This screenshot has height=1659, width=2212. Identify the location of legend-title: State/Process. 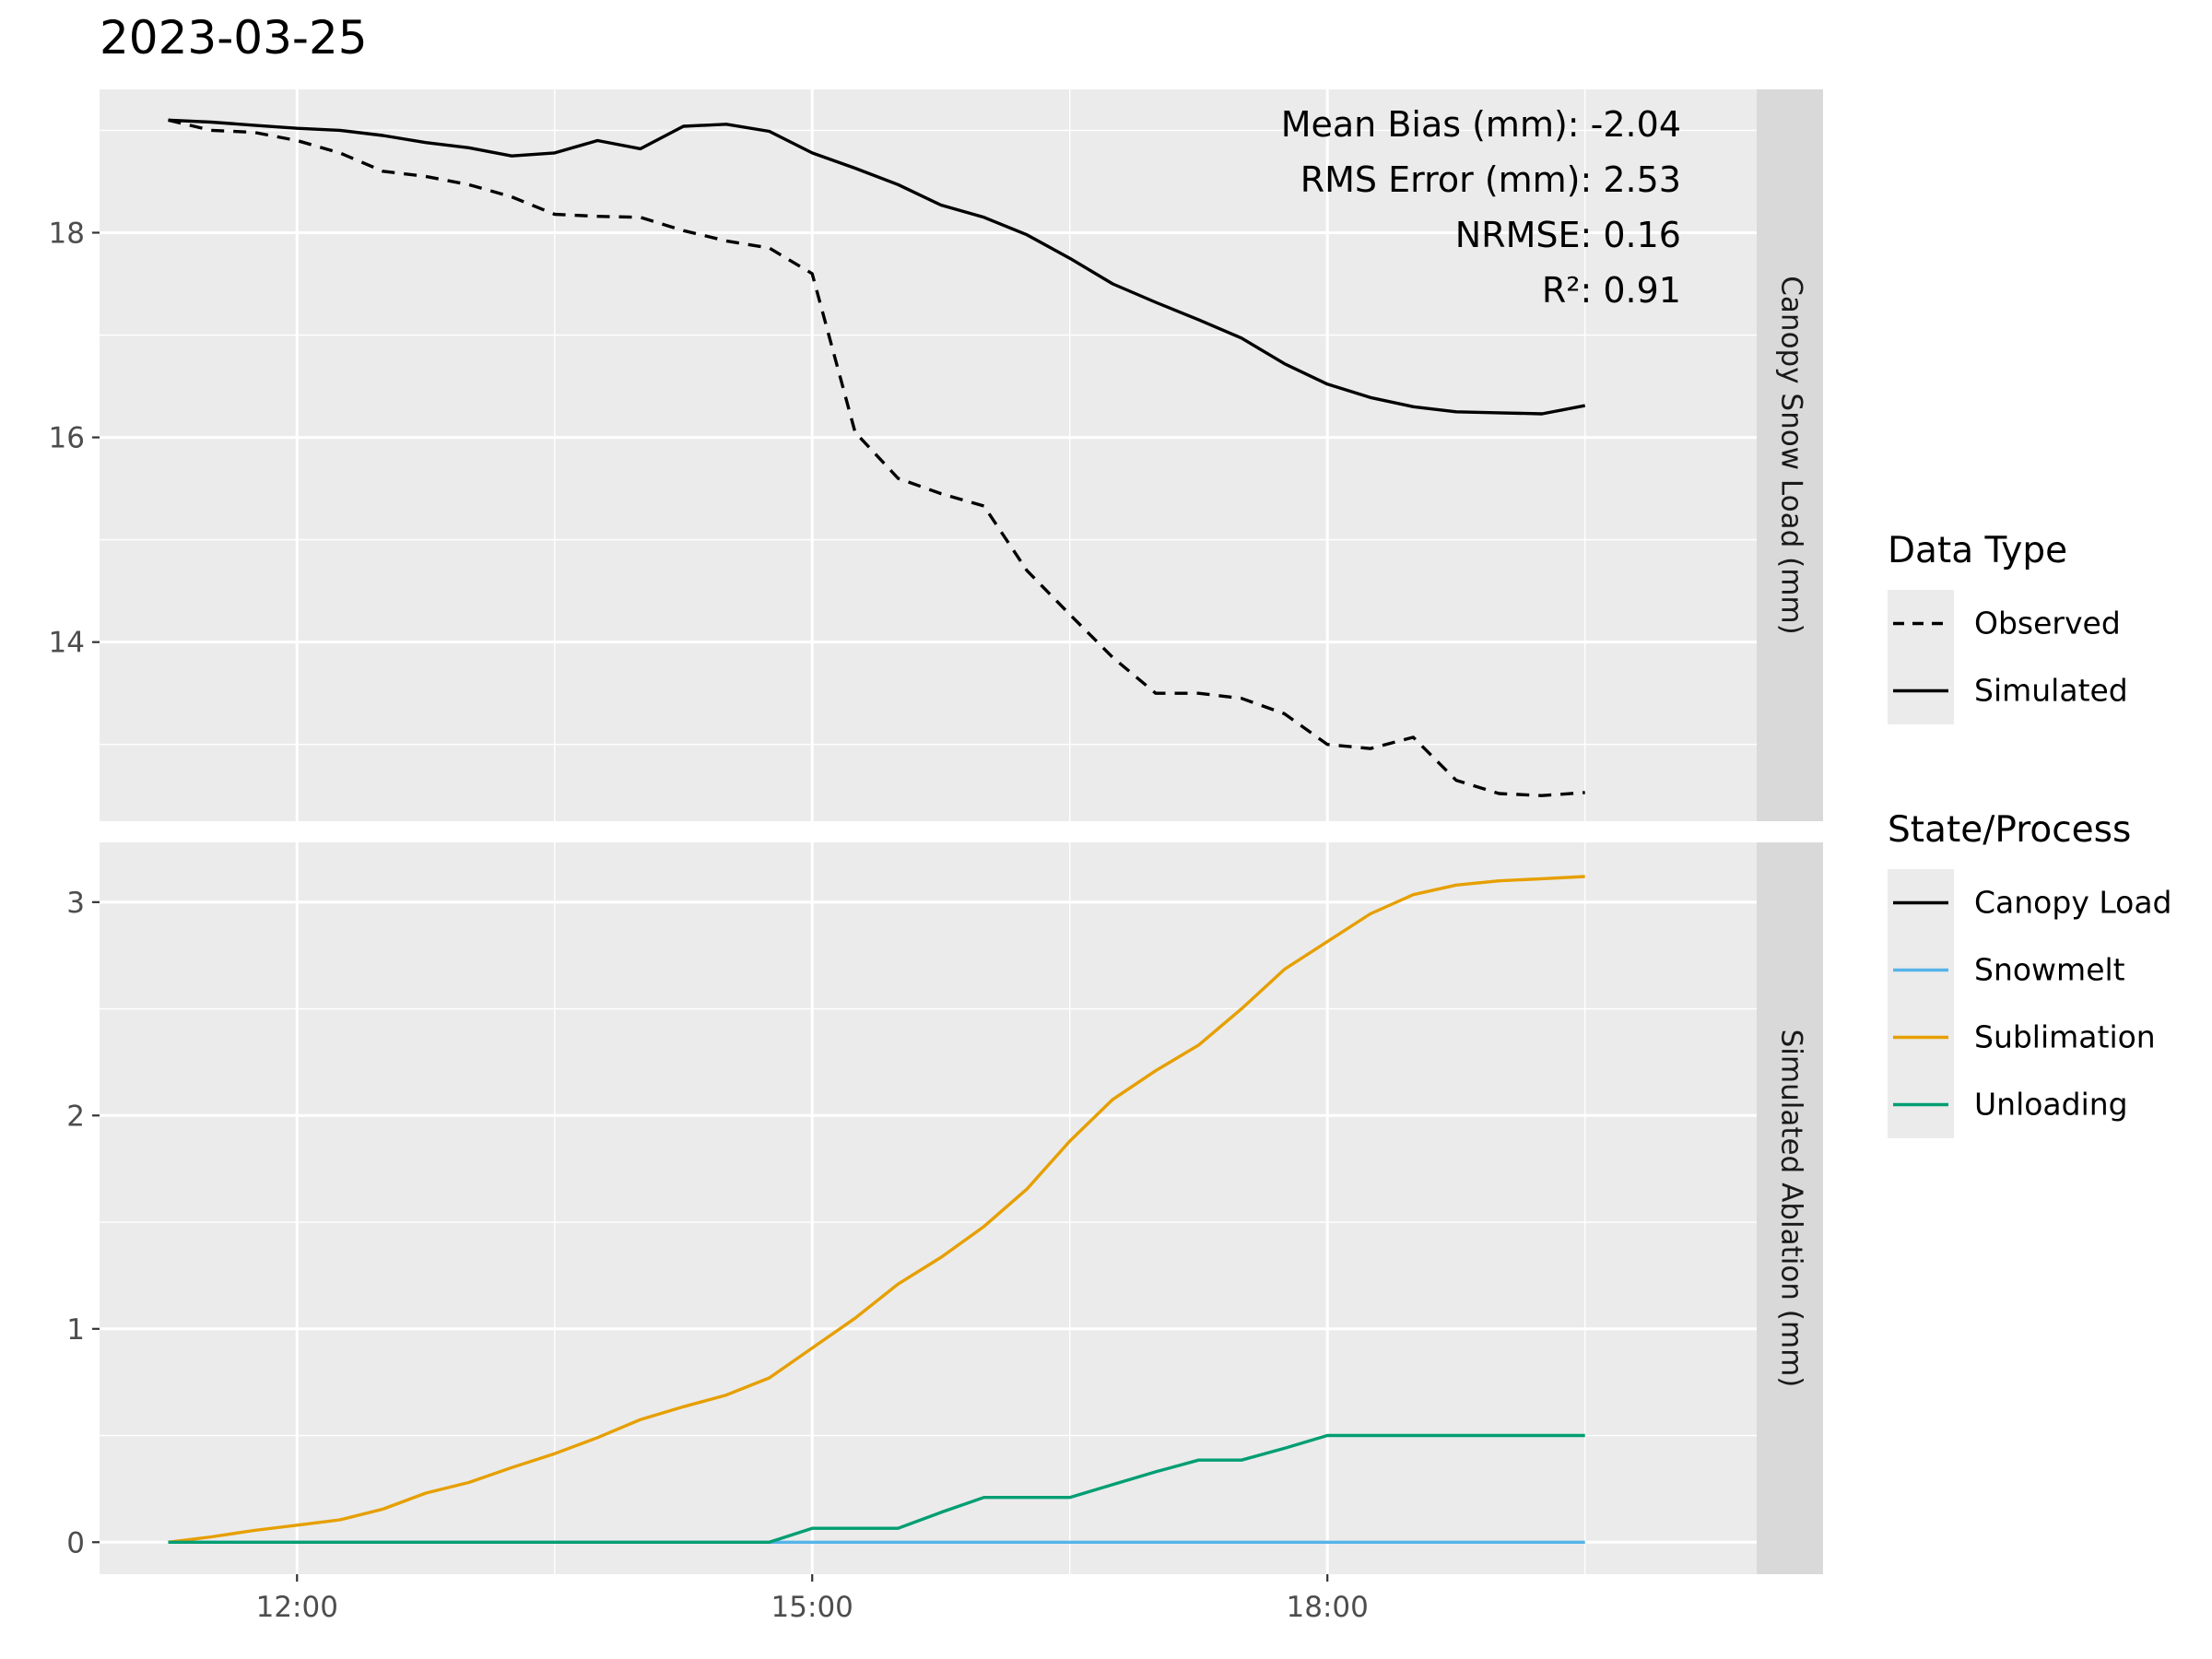
(2009, 830).